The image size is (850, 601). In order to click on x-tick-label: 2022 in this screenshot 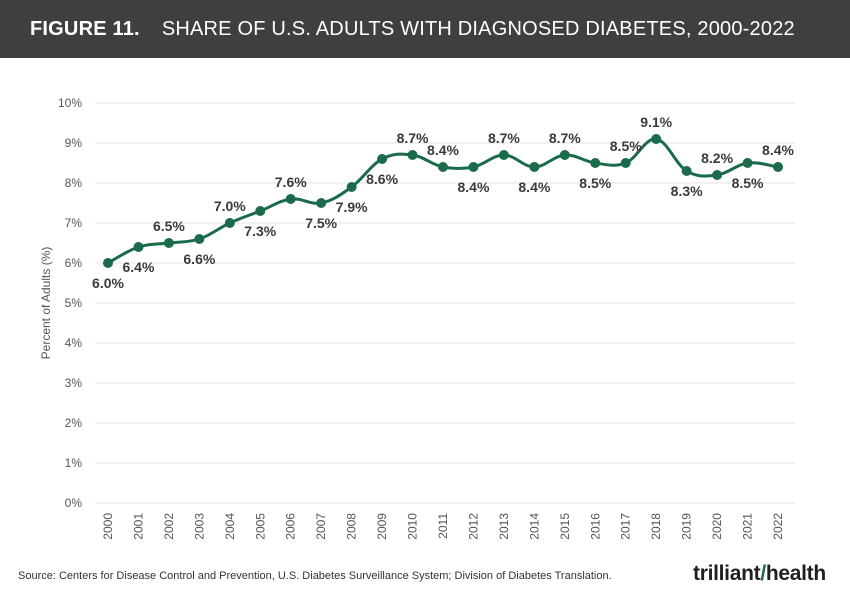, I will do `click(778, 526)`.